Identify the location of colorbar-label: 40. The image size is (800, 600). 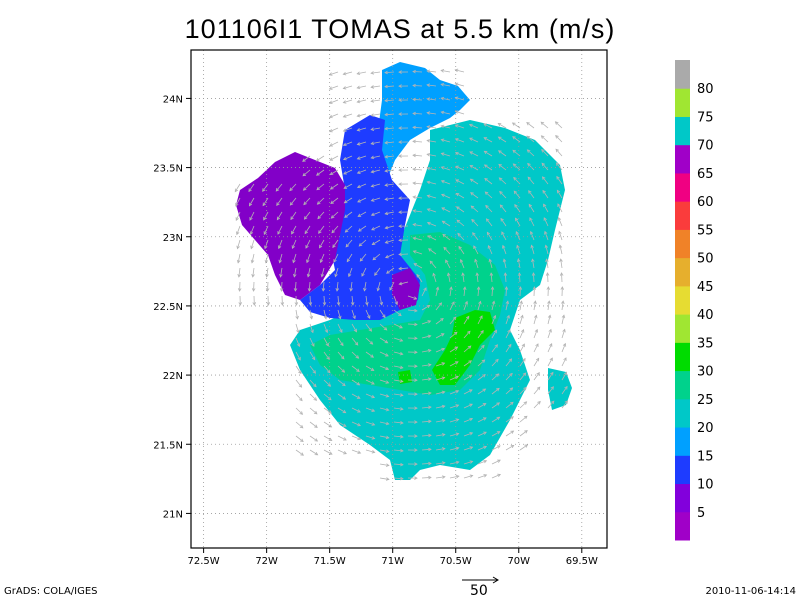
(705, 315).